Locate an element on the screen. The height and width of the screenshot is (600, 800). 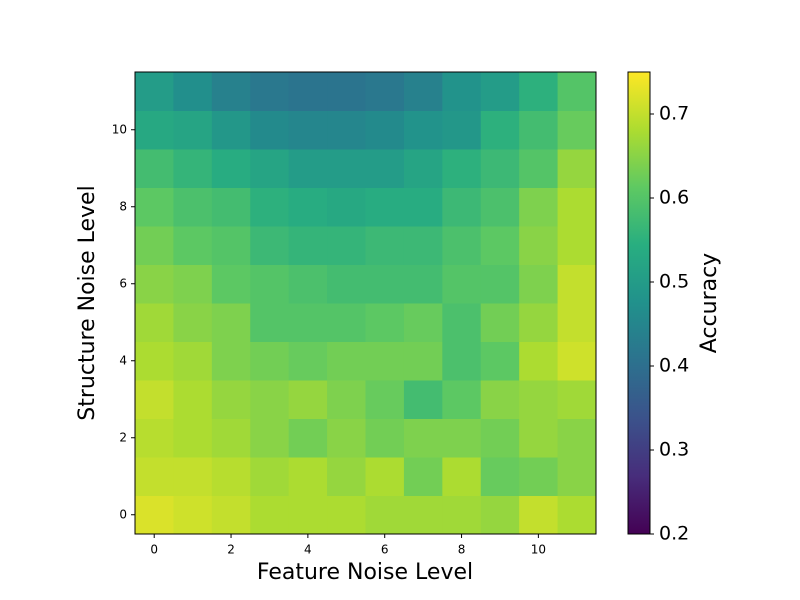
y-tick-label: 6 is located at coordinates (123, 283).